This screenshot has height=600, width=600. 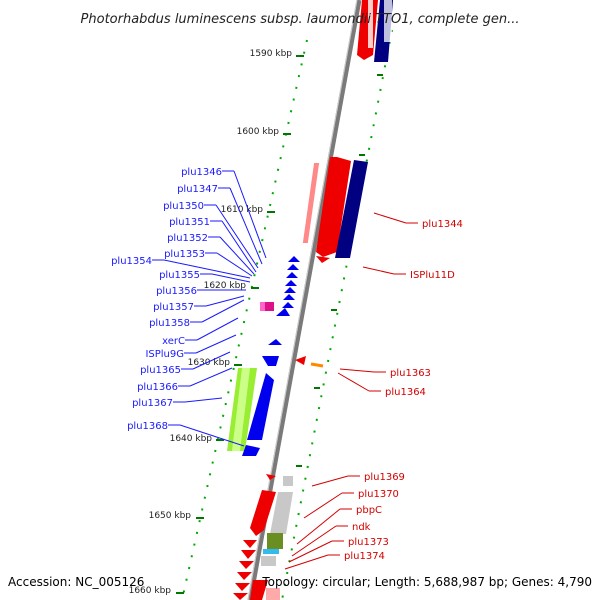 I want to click on gene-feature-red, so click(x=367, y=30).